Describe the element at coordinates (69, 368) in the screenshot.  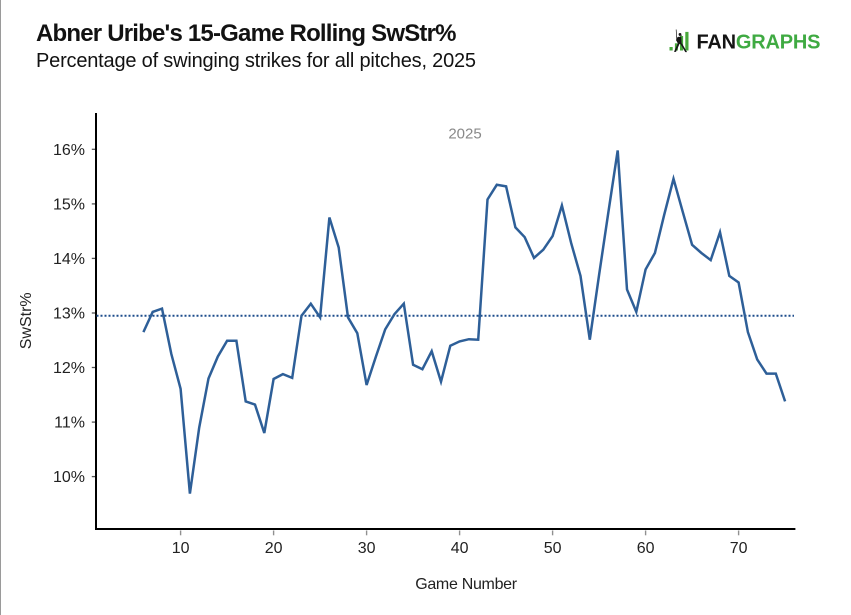
I see `svg-text: 12%` at that location.